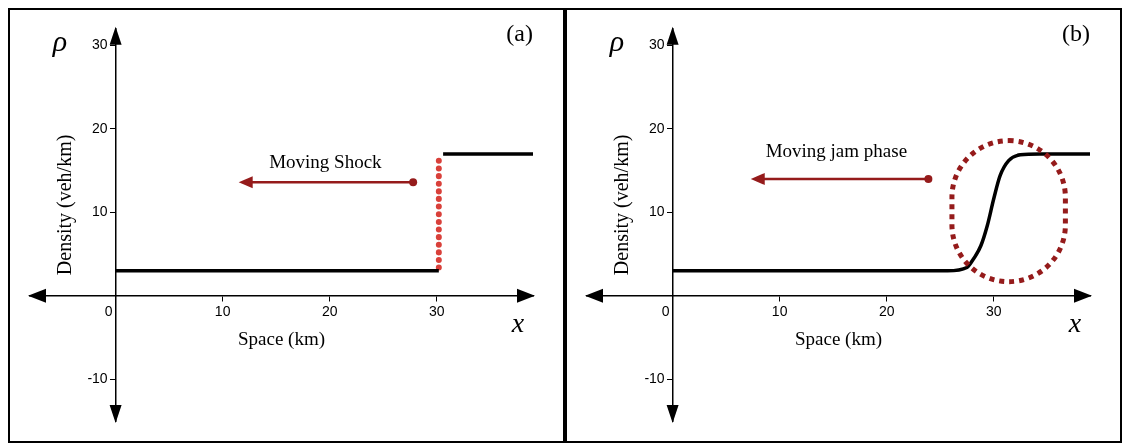 The width and height of the screenshot is (1126, 447). Describe the element at coordinates (519, 32) in the screenshot. I see `chart-title: (a)` at that location.